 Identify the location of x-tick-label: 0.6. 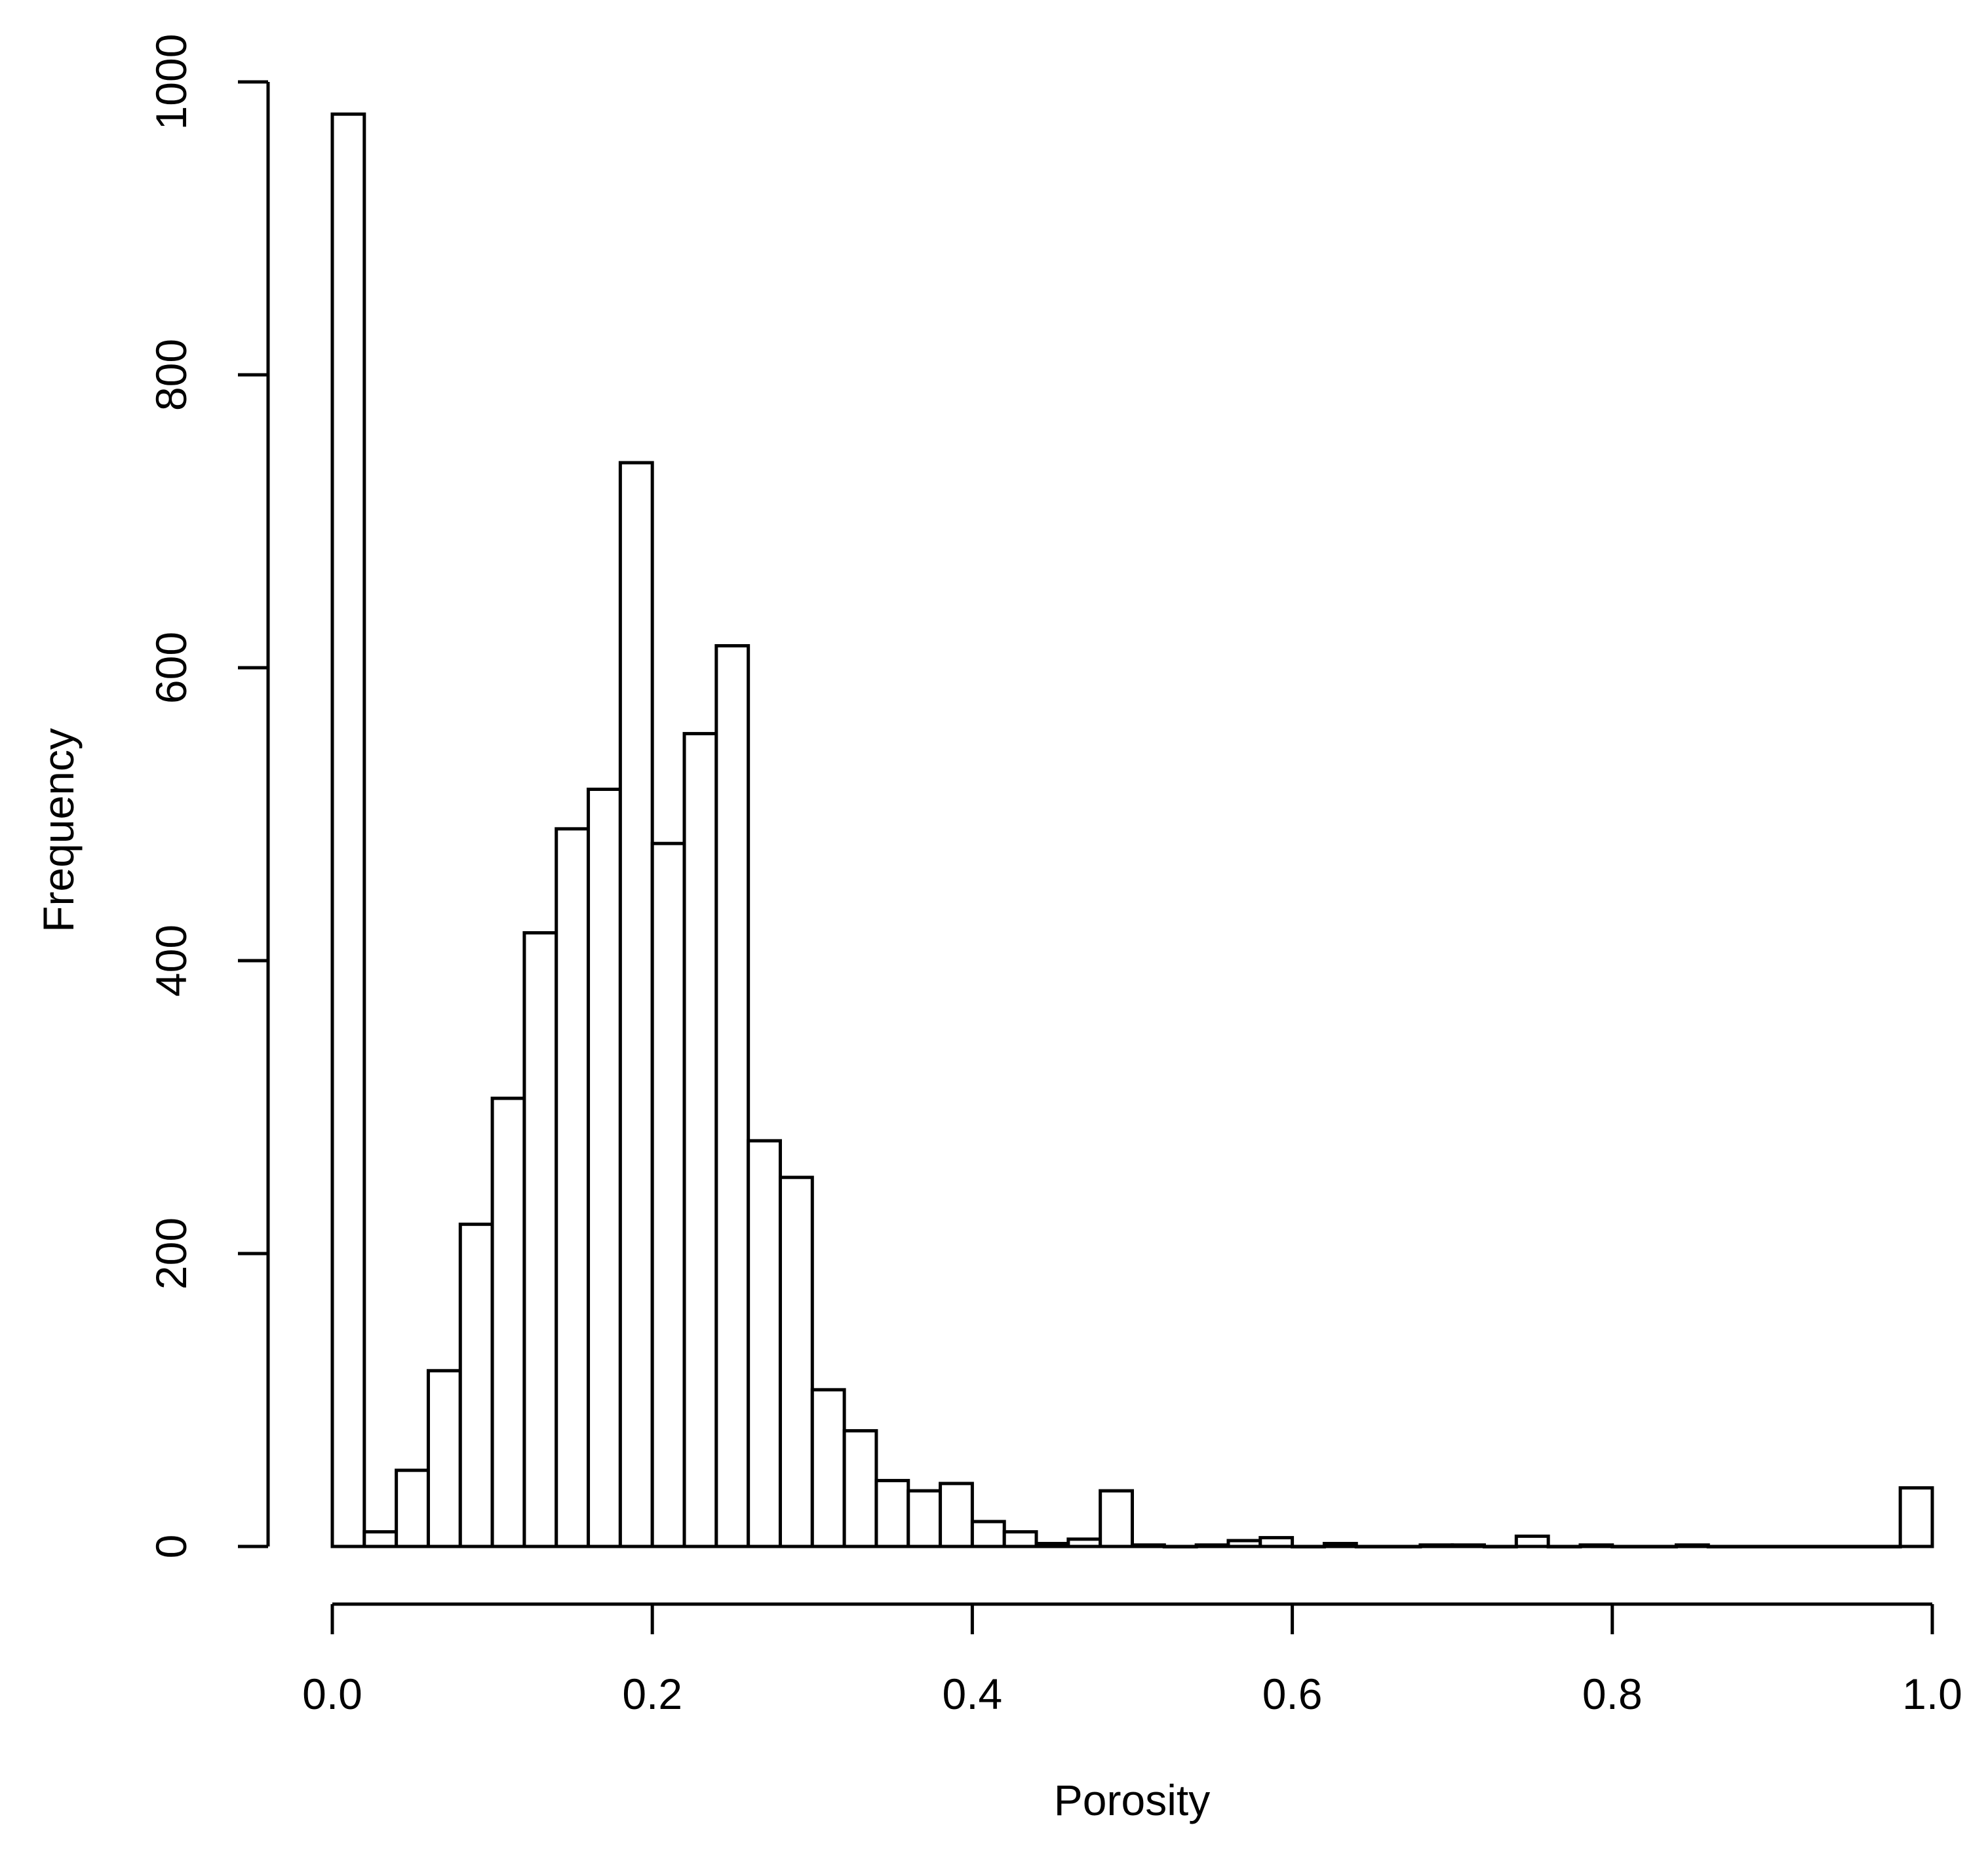
(1292, 1694).